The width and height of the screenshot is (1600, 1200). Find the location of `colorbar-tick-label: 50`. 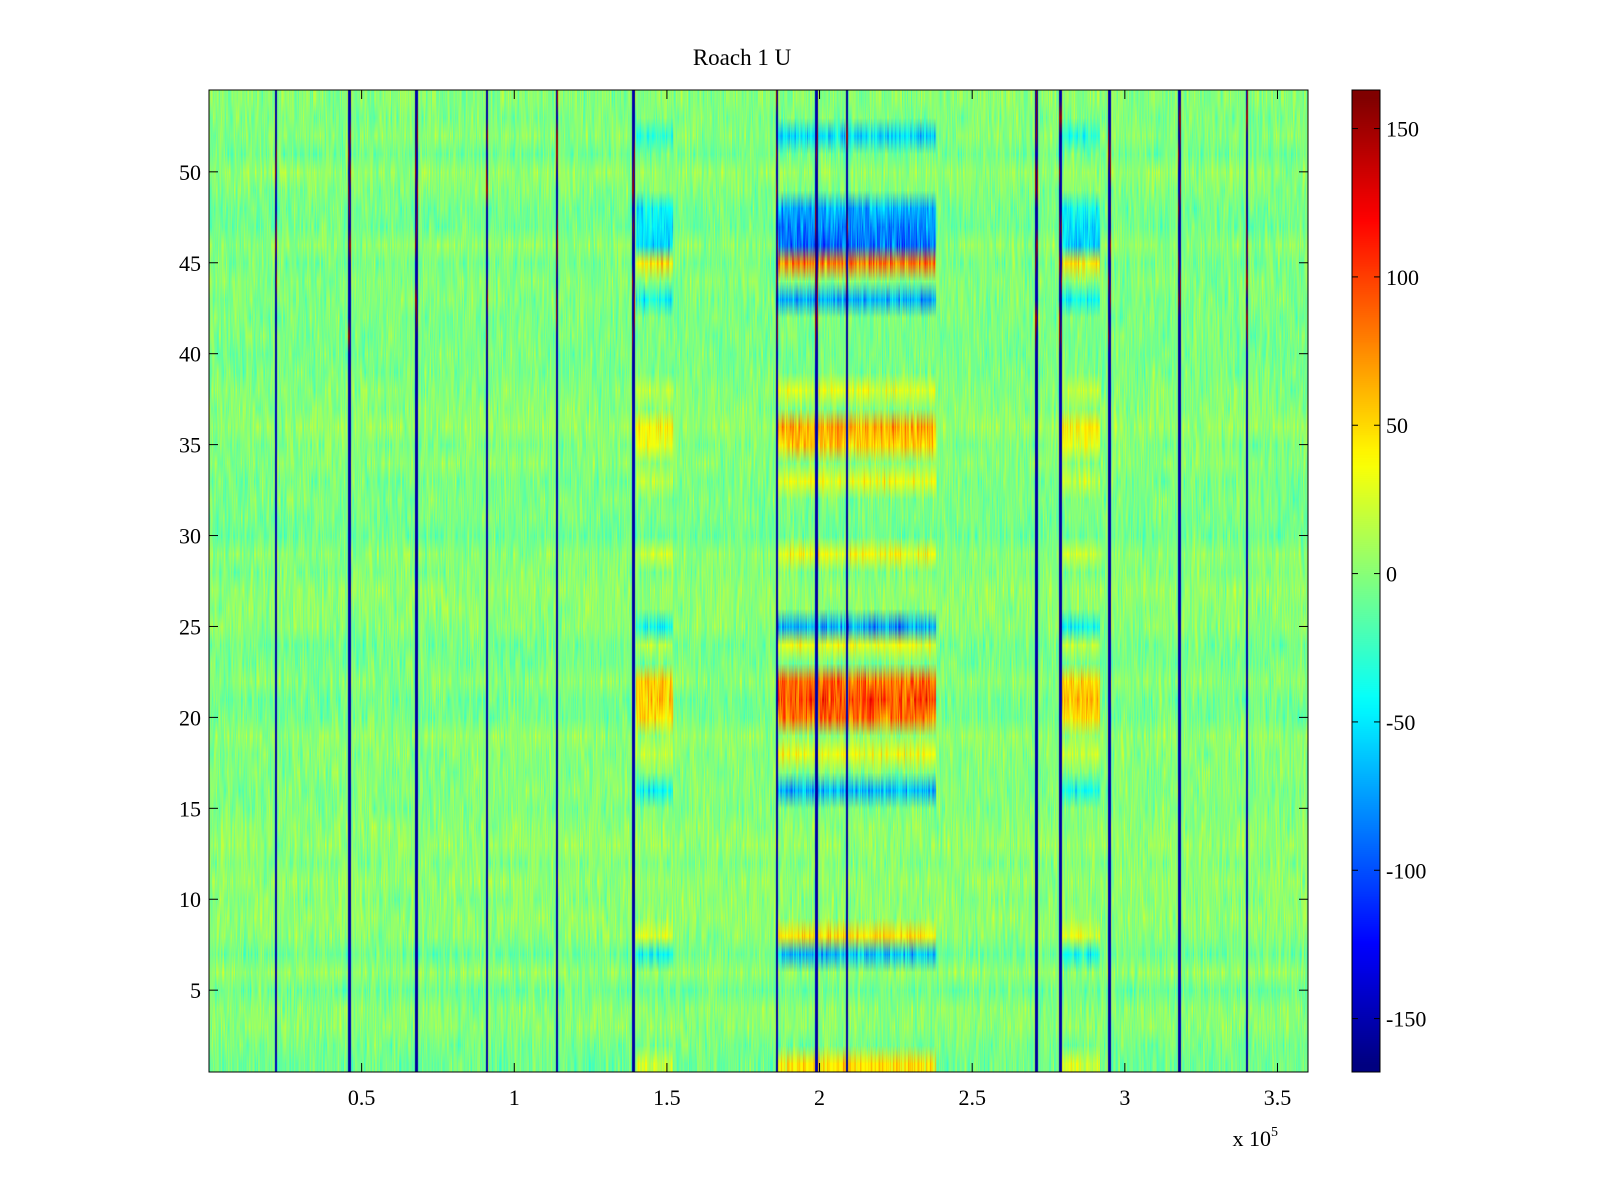

colorbar-tick-label: 50 is located at coordinates (1397, 425).